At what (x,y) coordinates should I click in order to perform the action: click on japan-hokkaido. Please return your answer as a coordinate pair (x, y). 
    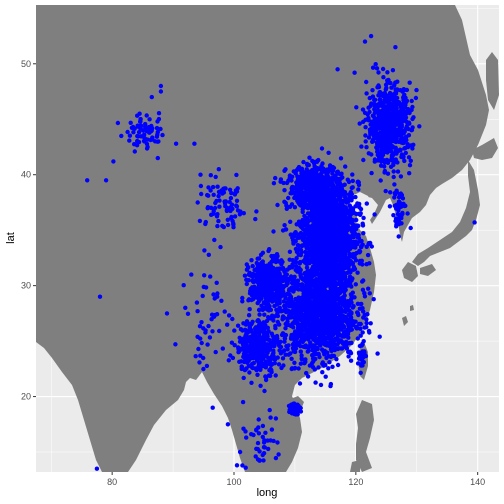
    Looking at the image, I should click on (485, 149).